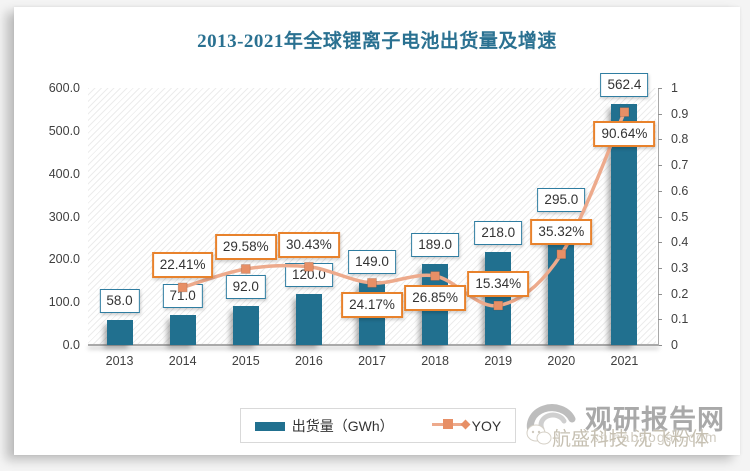 Image resolution: width=750 pixels, height=471 pixels. What do you see at coordinates (561, 199) in the screenshot?
I see `bar-value-label: 295.0` at bounding box center [561, 199].